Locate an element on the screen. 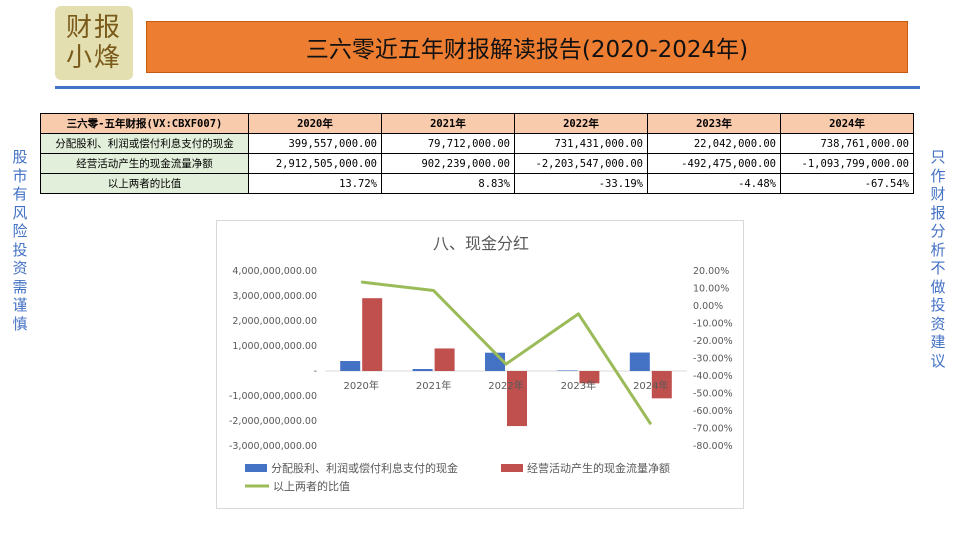  logo-line-2: 小烽 is located at coordinates (93, 58).